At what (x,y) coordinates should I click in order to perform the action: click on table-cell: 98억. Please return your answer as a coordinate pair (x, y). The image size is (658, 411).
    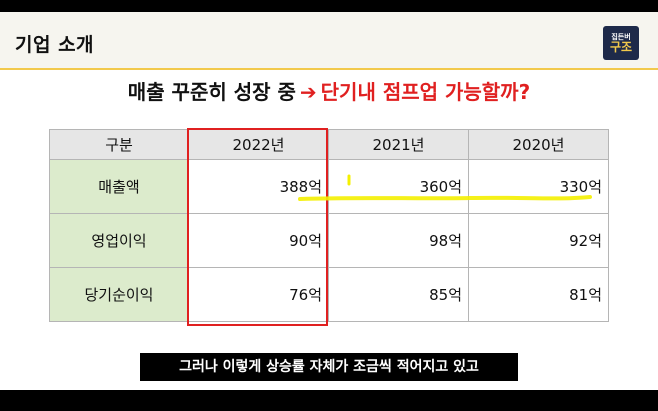
    Looking at the image, I should click on (398, 240).